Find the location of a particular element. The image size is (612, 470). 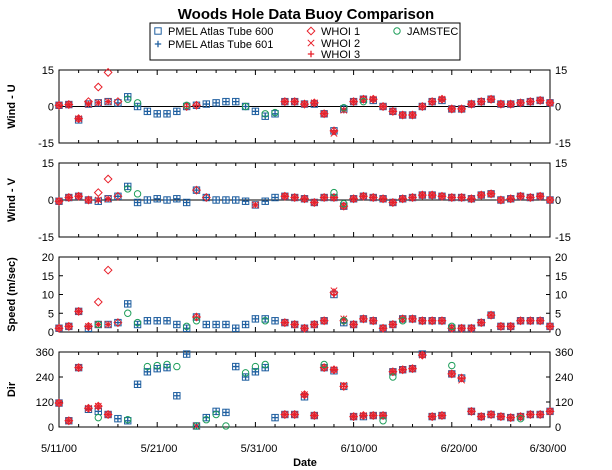

y-tick-label-right: 10 is located at coordinates (561, 296).